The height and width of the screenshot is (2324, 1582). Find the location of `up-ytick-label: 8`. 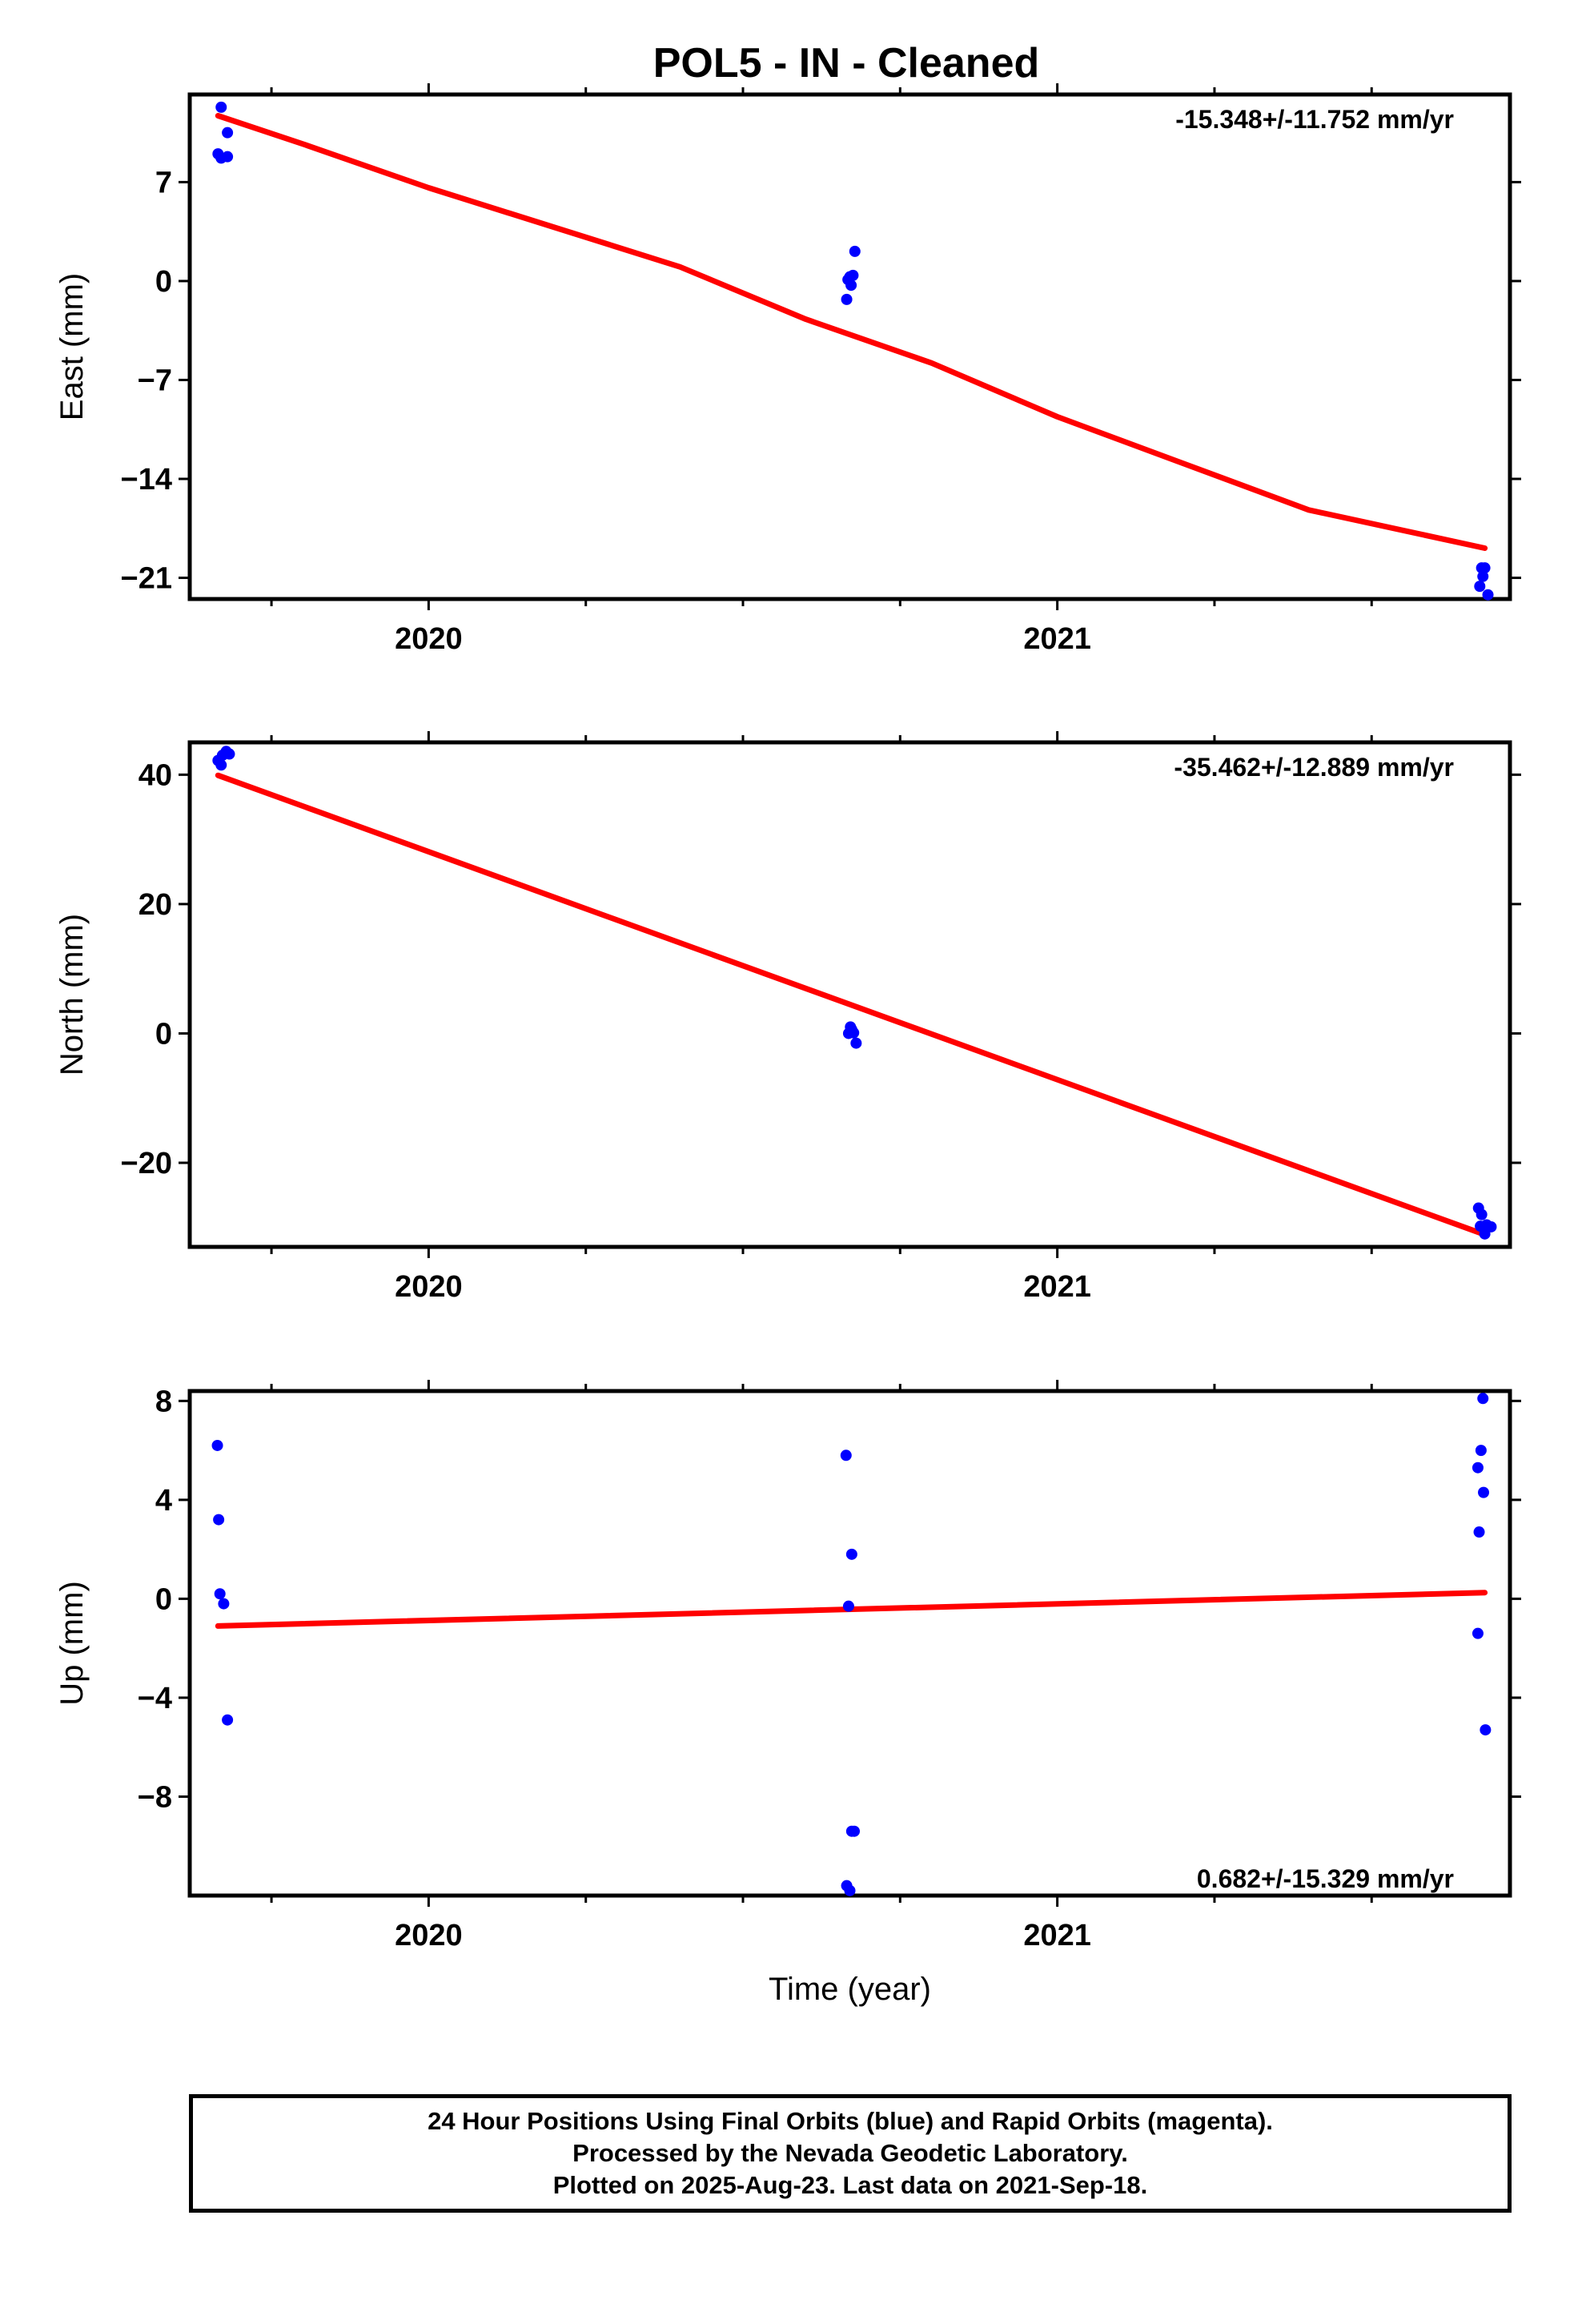

up-ytick-label: 8 is located at coordinates (164, 1402).